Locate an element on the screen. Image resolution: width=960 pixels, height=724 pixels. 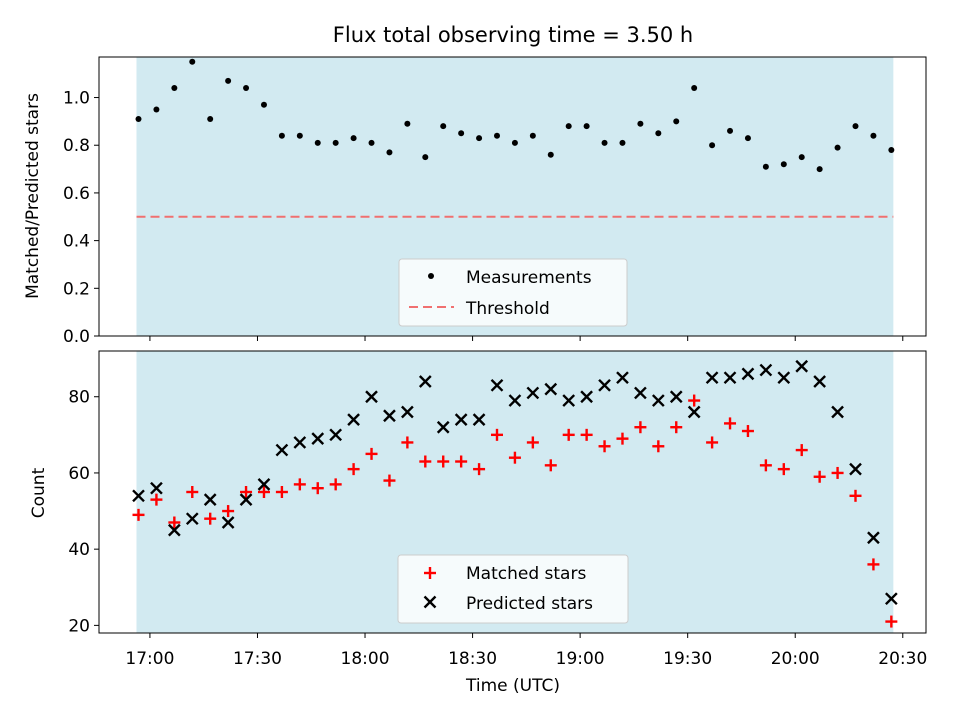
count-x-tick-label: 20:30 is located at coordinates (902, 659).